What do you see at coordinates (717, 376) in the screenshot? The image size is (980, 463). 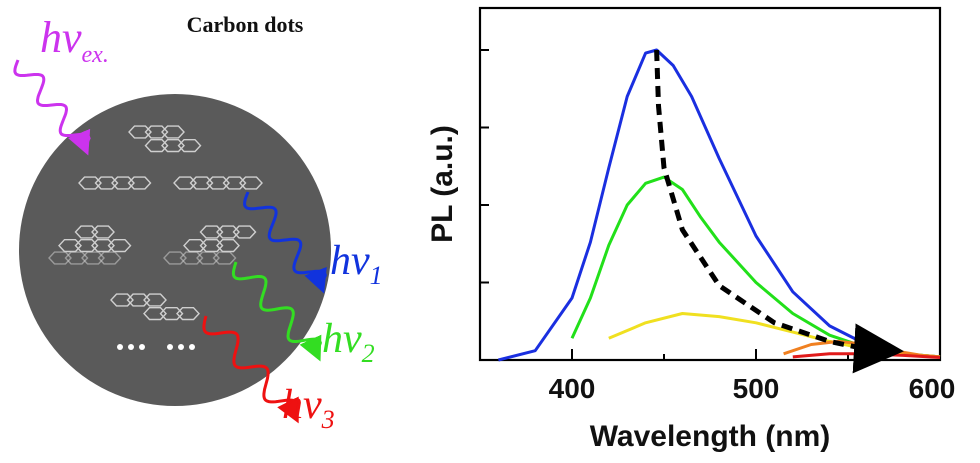 I see `x-axis-ticks: 400 500 600` at bounding box center [717, 376].